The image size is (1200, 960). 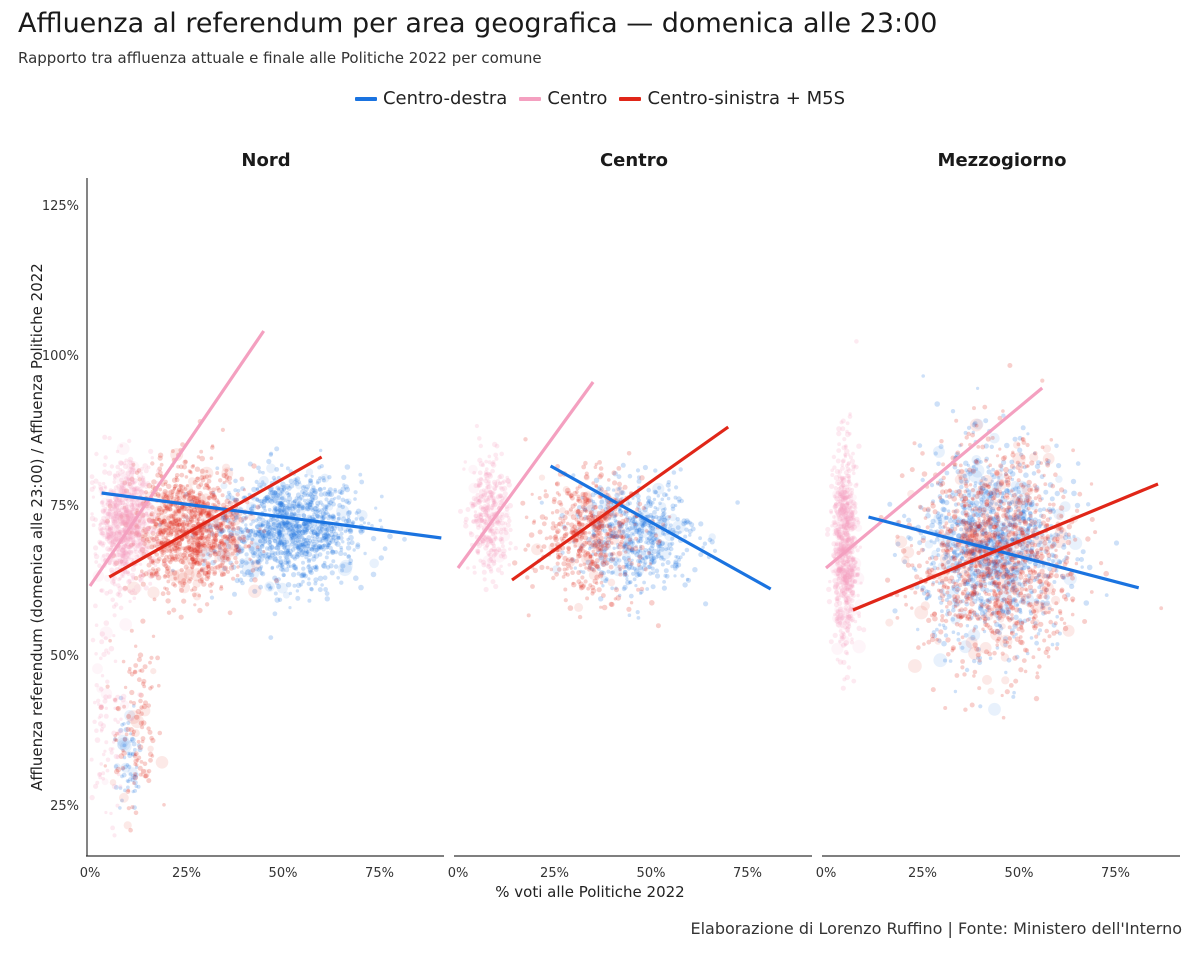 I want to click on legend-swatch-centro-sinistra-m5s, so click(x=630, y=98).